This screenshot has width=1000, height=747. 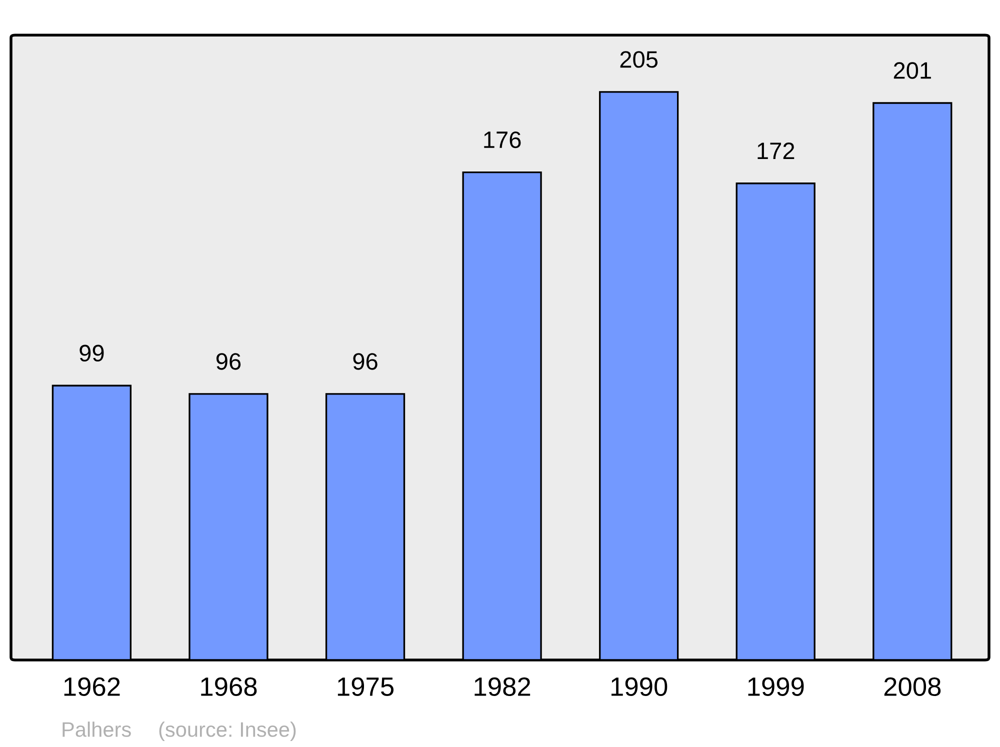 What do you see at coordinates (502, 686) in the screenshot?
I see `x-tick-label: 1982` at bounding box center [502, 686].